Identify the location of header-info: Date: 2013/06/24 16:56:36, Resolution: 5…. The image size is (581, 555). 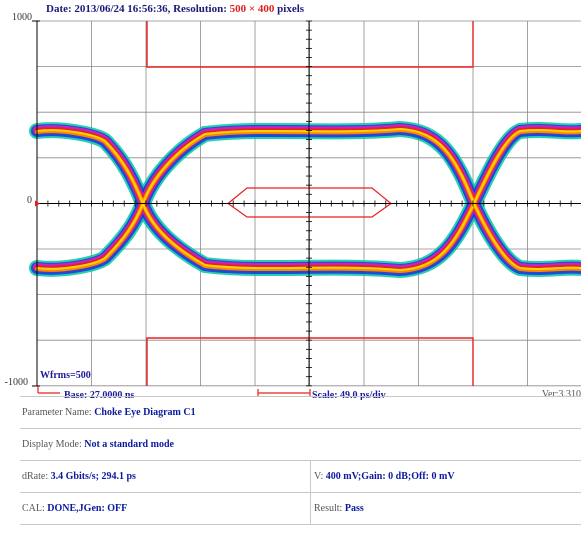
(175, 9).